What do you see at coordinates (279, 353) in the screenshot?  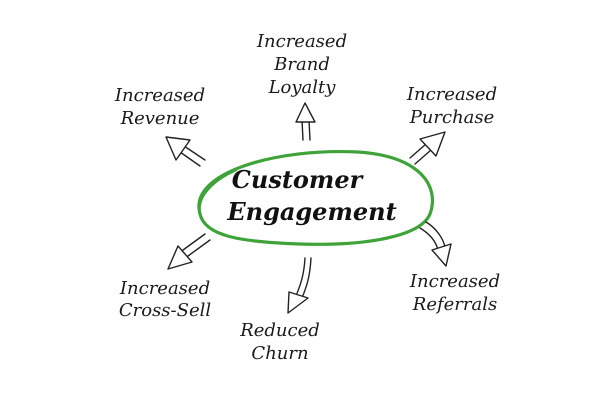 I see `outcome-churn-line2: Churn` at bounding box center [279, 353].